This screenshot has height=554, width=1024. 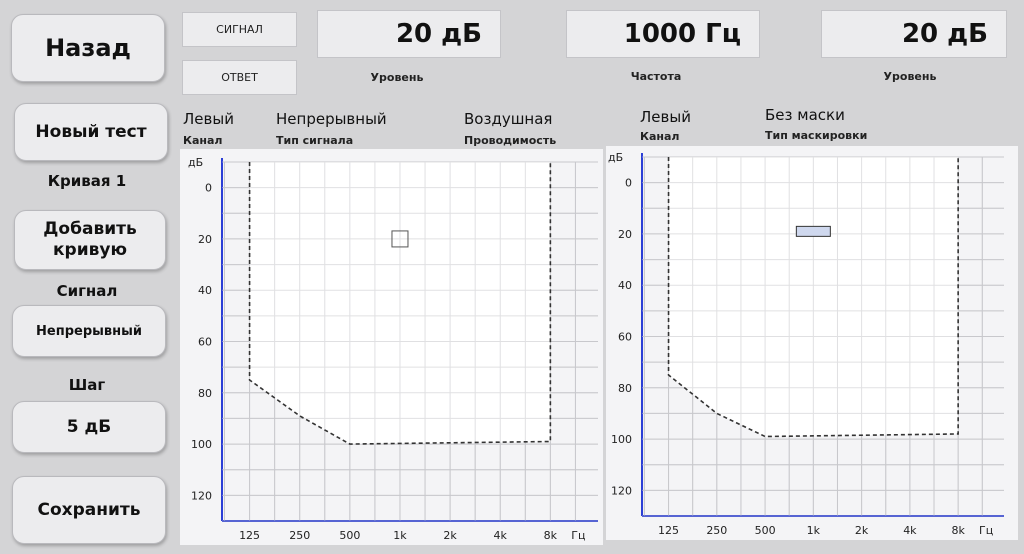 What do you see at coordinates (87, 385) in the screenshot?
I see `step-label: Шаг` at bounding box center [87, 385].